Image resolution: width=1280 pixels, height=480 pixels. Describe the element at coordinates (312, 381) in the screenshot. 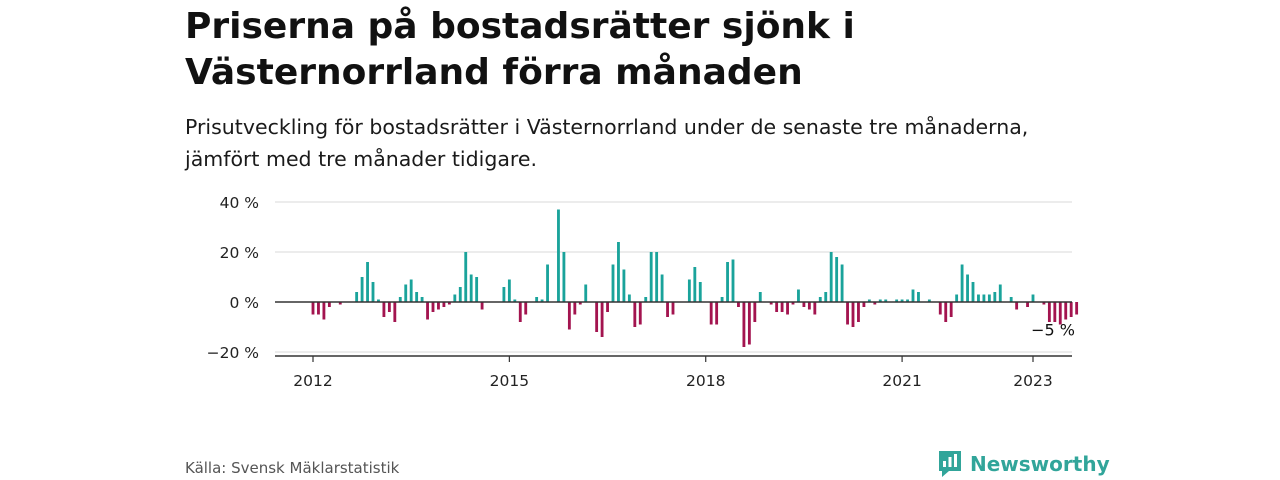

I see `x-tick-label: 2012` at that location.